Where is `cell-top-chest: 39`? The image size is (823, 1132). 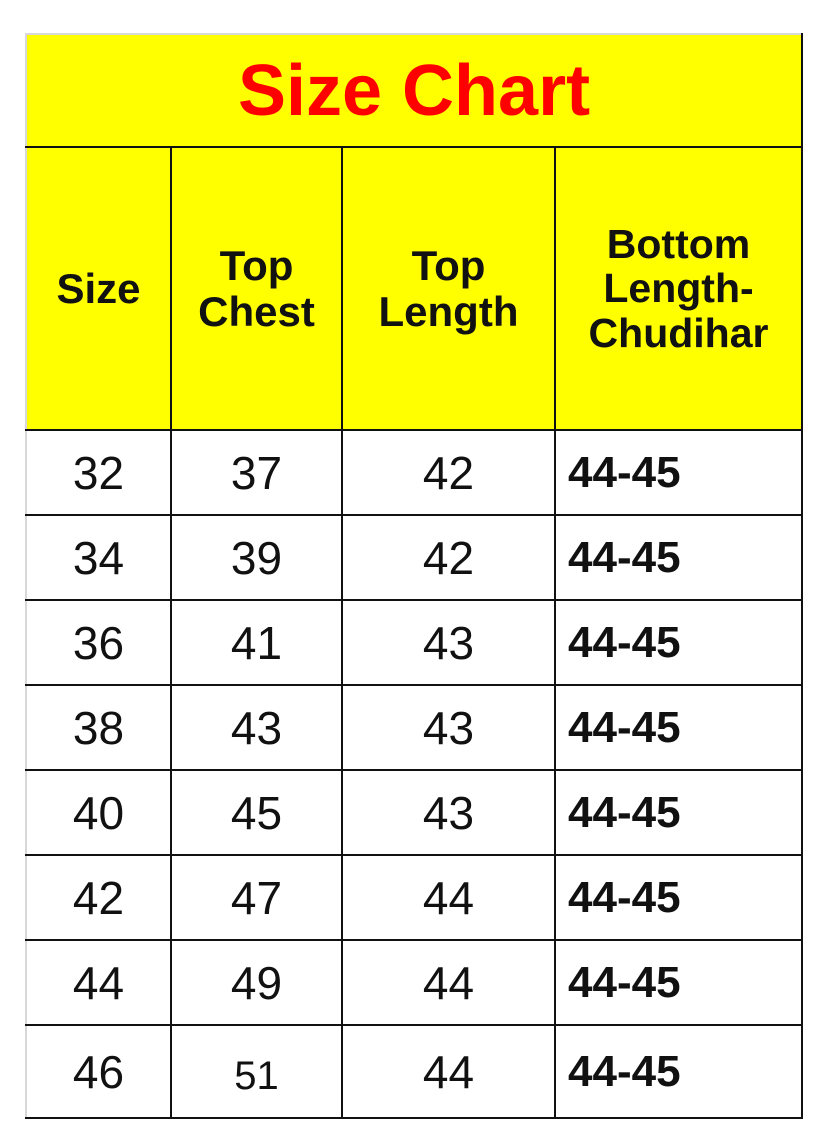
cell-top-chest: 39 is located at coordinates (256, 557).